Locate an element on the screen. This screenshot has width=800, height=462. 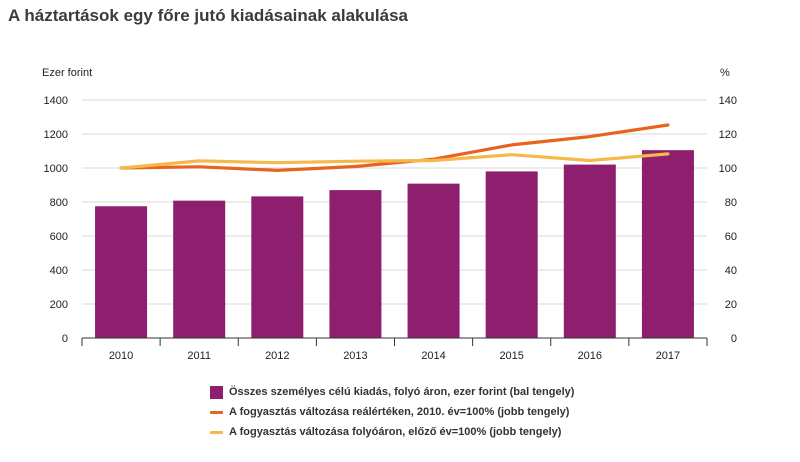
left-tick-label: 600 is located at coordinates (59, 237).